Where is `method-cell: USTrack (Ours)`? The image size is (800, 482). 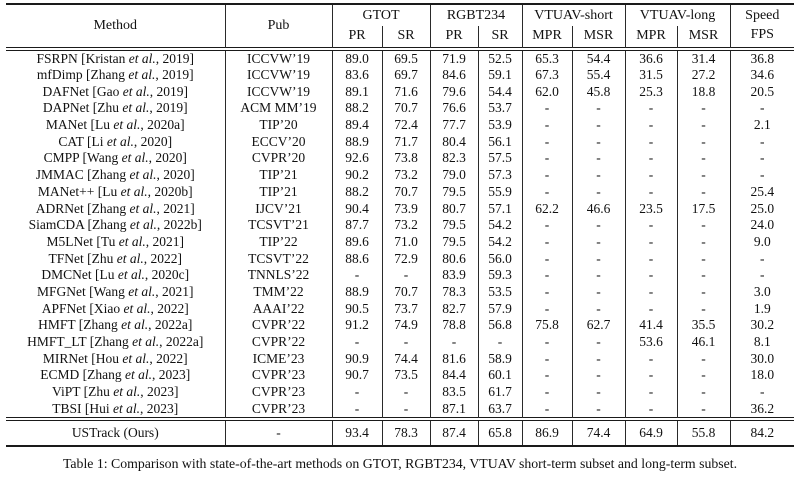
method-cell: USTrack (Ours) is located at coordinates (115, 434).